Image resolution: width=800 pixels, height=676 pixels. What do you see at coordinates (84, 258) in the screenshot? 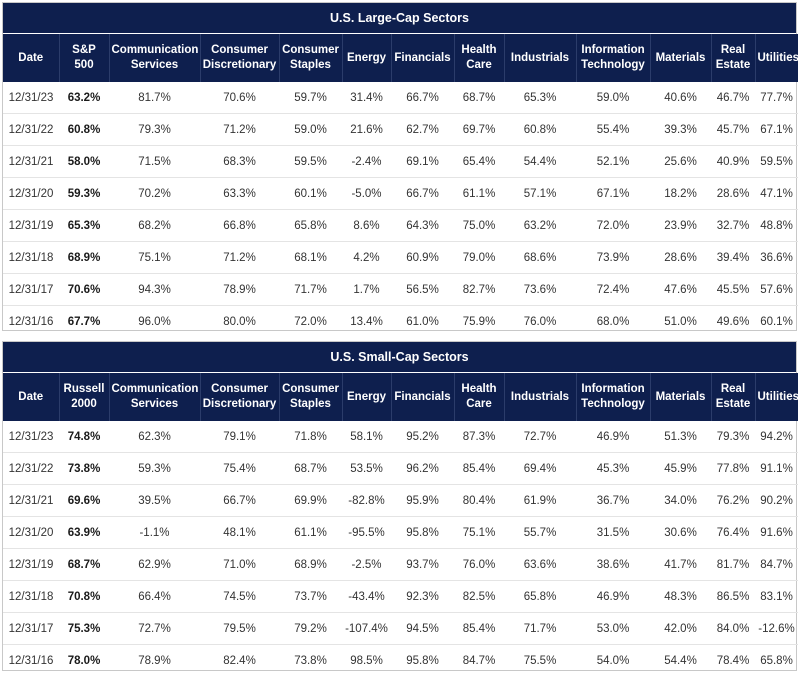
I see `index-value-cell: 68.9%` at bounding box center [84, 258].